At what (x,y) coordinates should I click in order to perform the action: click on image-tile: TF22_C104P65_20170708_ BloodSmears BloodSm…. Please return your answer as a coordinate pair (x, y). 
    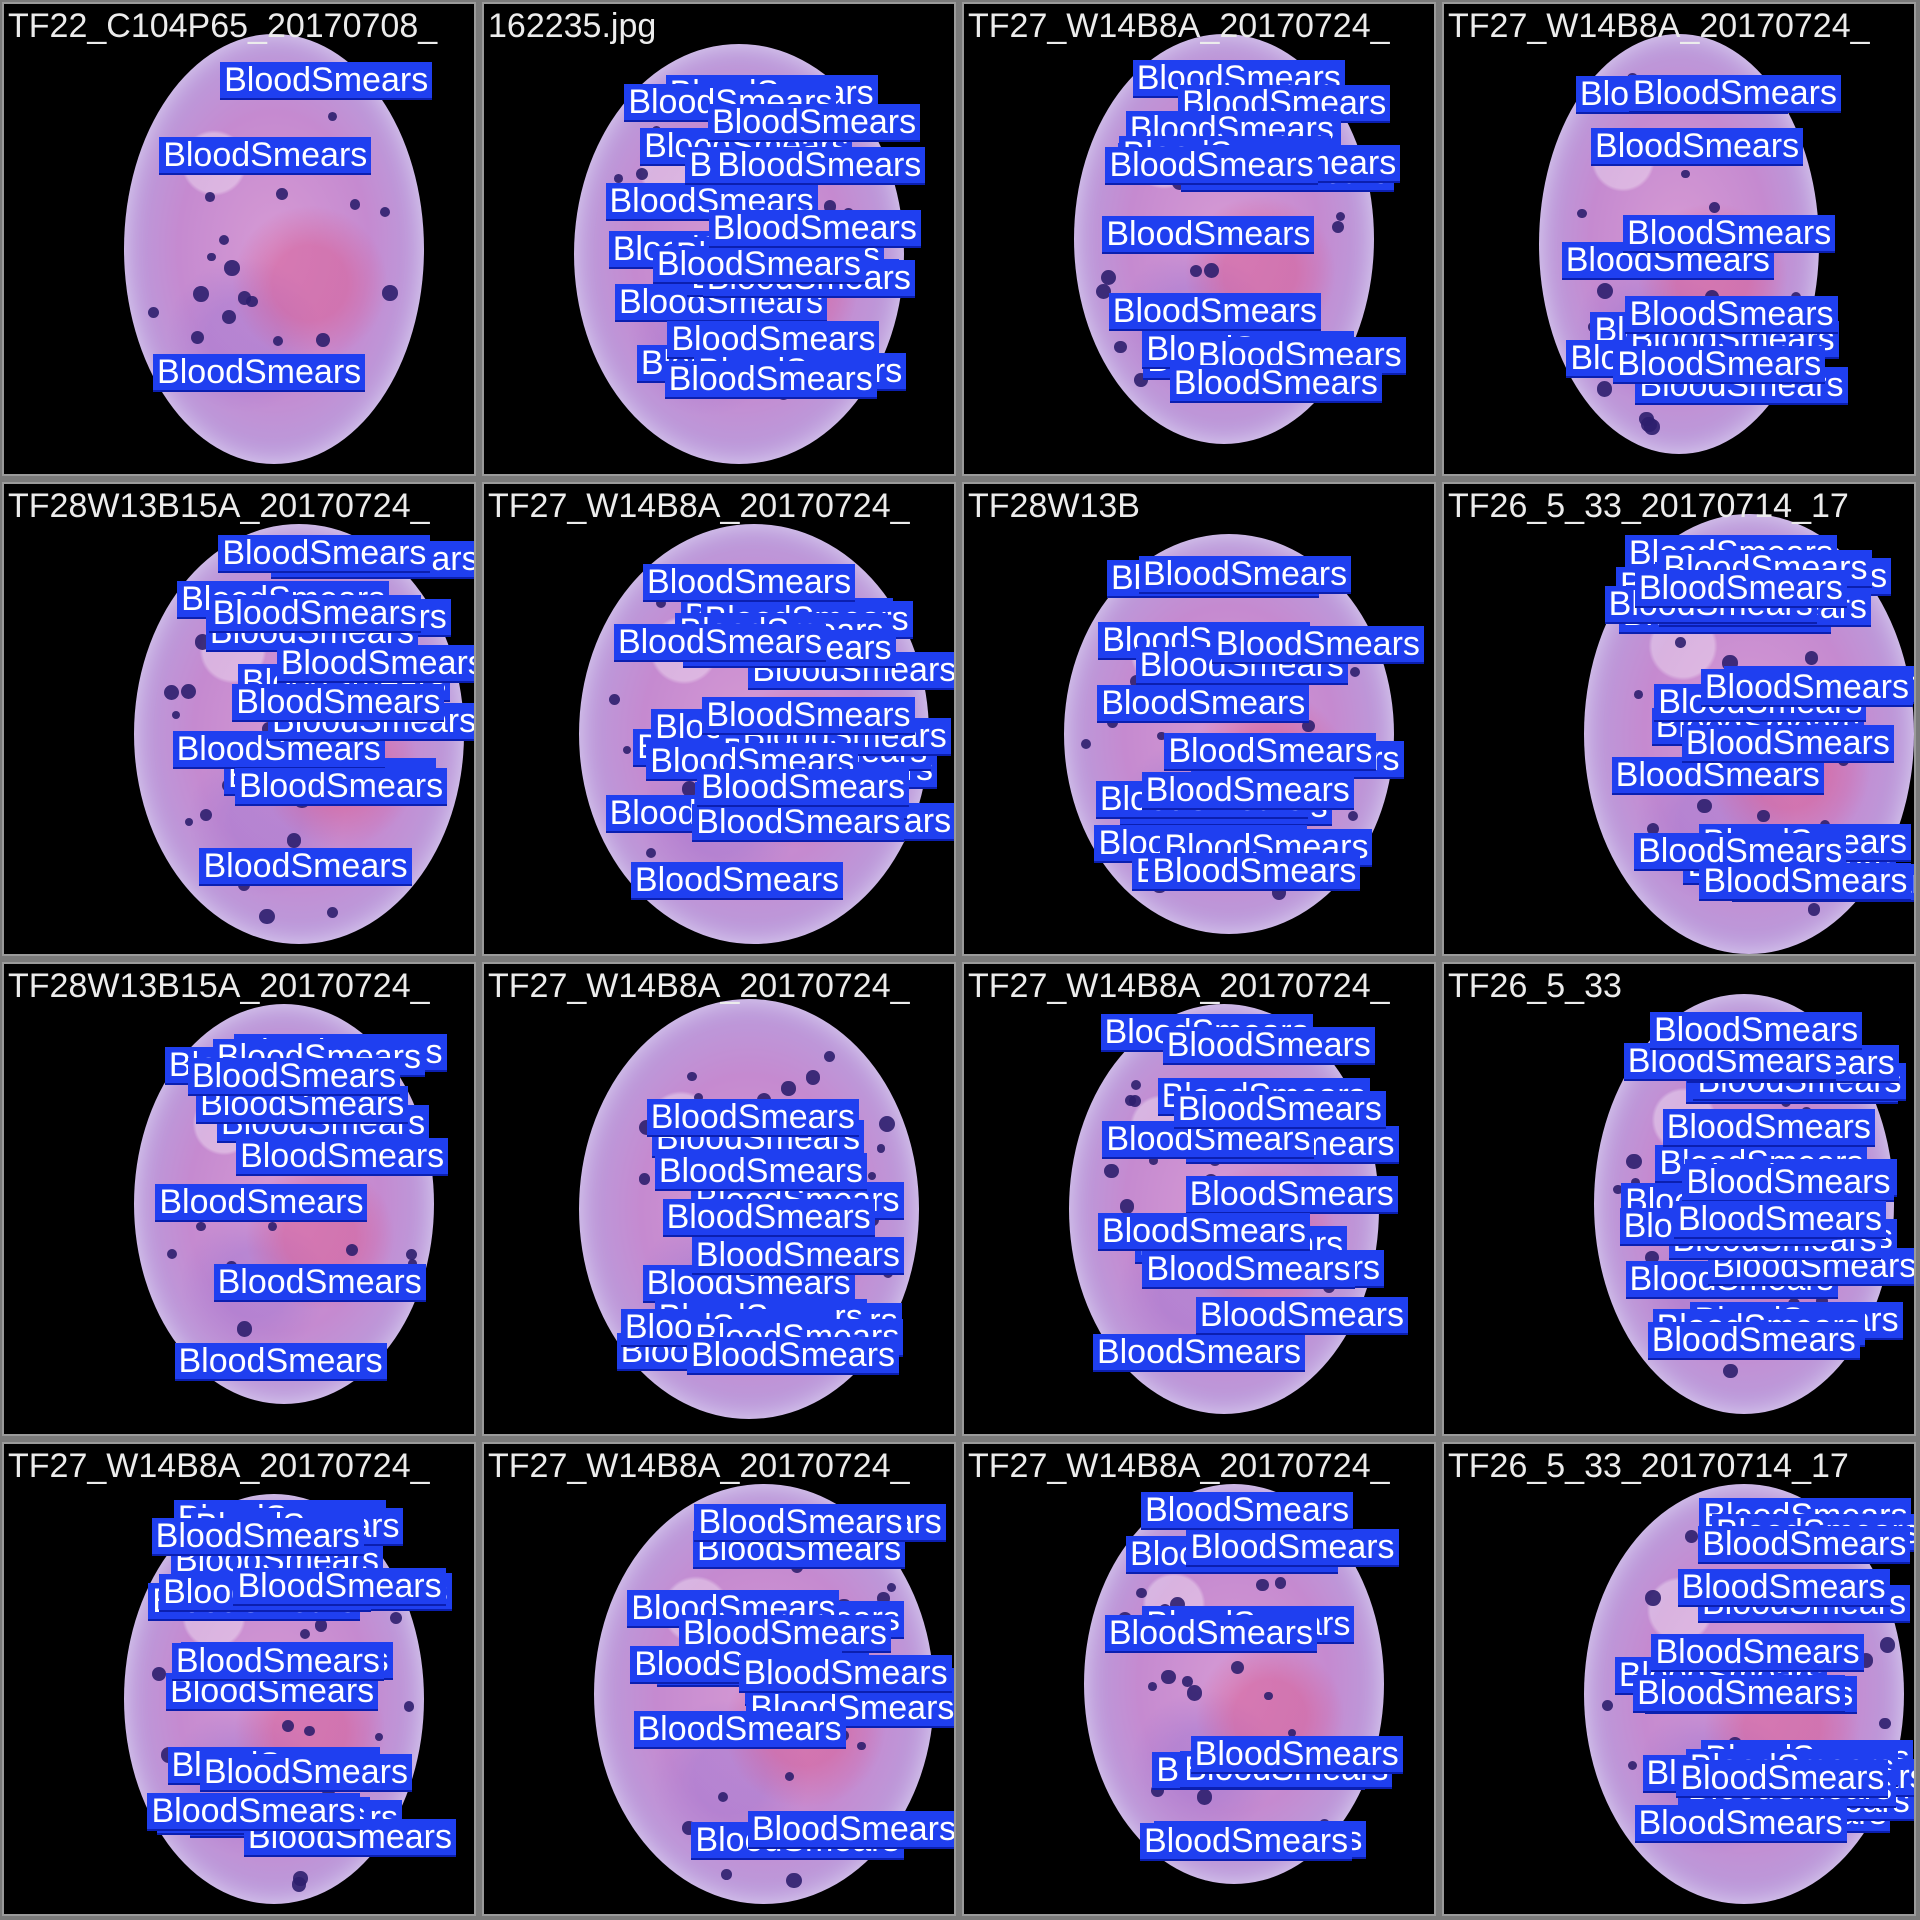
    Looking at the image, I should click on (239, 239).